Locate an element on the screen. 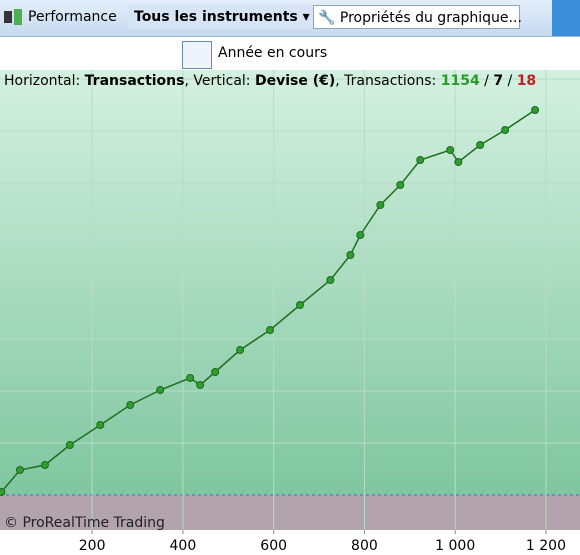  info-text: Transactions is located at coordinates (135, 81).